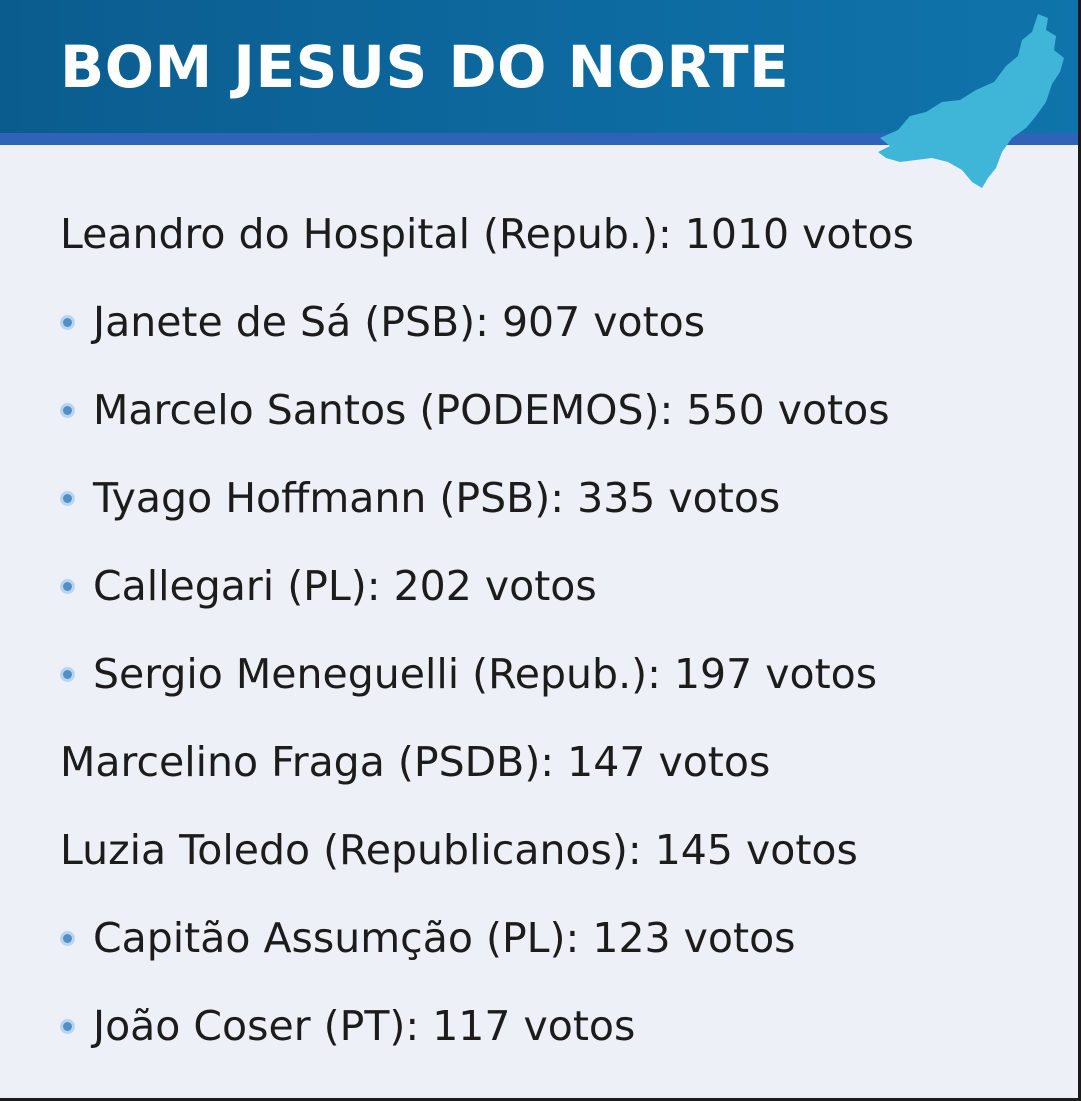 This screenshot has width=1081, height=1101. I want to click on result-row: Leandro do Hospital (Repub.): 1010 votos, so click(487, 234).